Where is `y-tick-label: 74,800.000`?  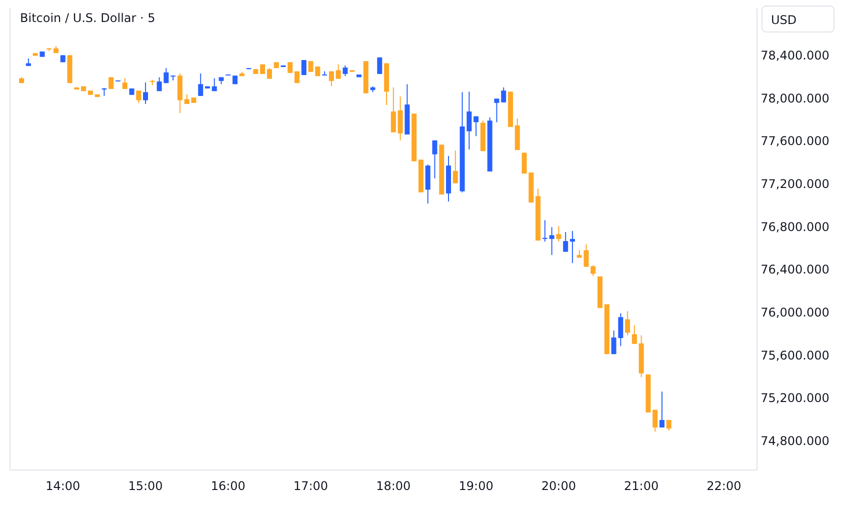
y-tick-label: 74,800.000 is located at coordinates (795, 441).